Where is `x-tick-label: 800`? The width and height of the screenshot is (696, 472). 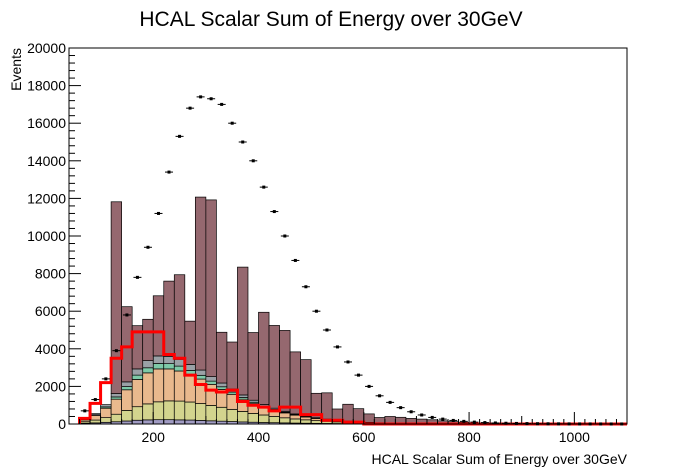
x-tick-label: 800 is located at coordinates (469, 437).